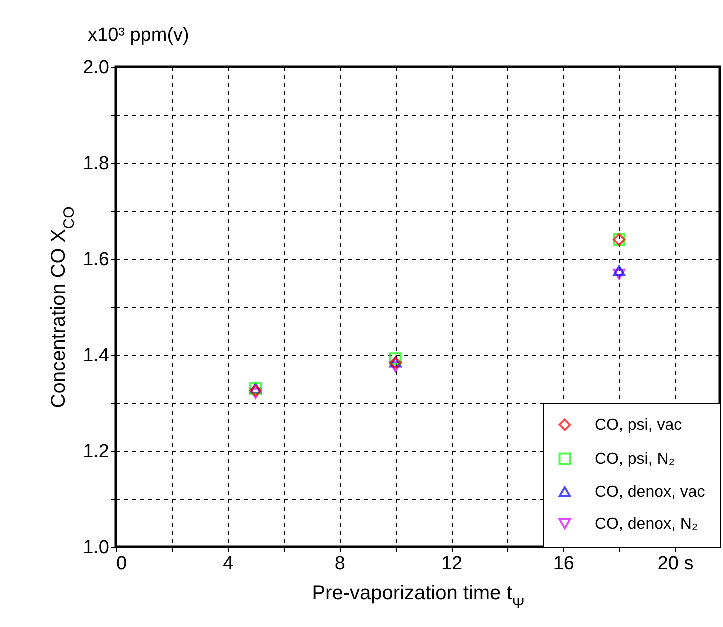 The height and width of the screenshot is (627, 723). What do you see at coordinates (96, 164) in the screenshot?
I see `y-tick-label: 1.8` at bounding box center [96, 164].